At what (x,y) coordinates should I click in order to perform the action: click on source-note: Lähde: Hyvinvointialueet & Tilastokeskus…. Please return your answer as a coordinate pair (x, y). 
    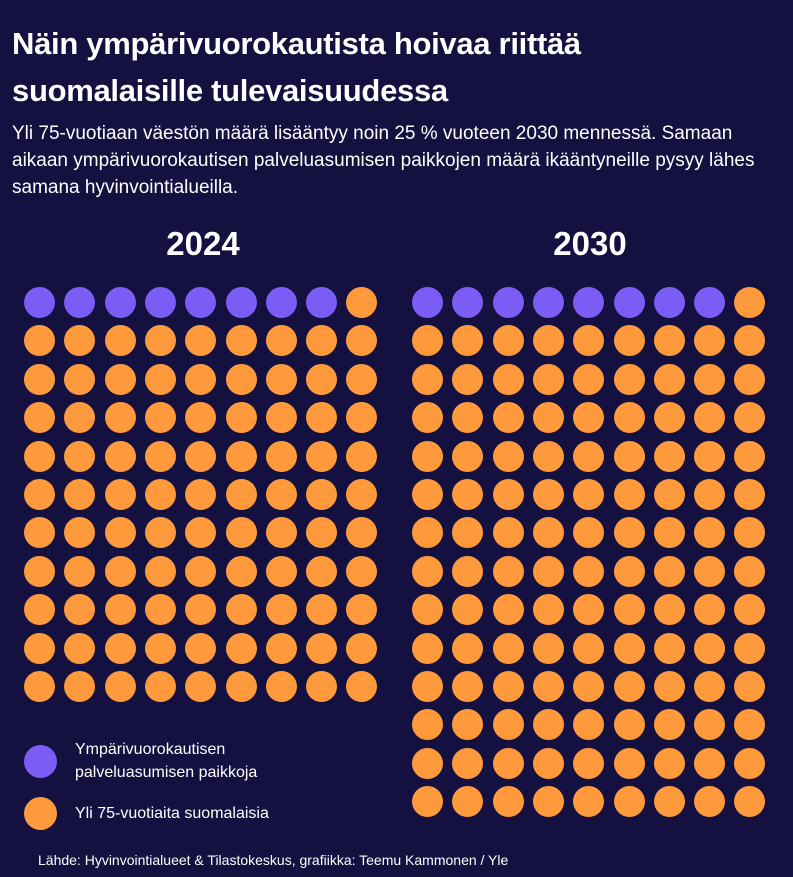
    Looking at the image, I should click on (273, 860).